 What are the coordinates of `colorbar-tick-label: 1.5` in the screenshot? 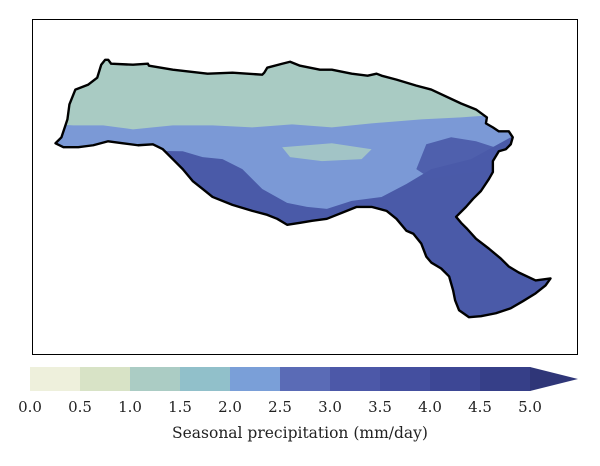 It's located at (180, 407).